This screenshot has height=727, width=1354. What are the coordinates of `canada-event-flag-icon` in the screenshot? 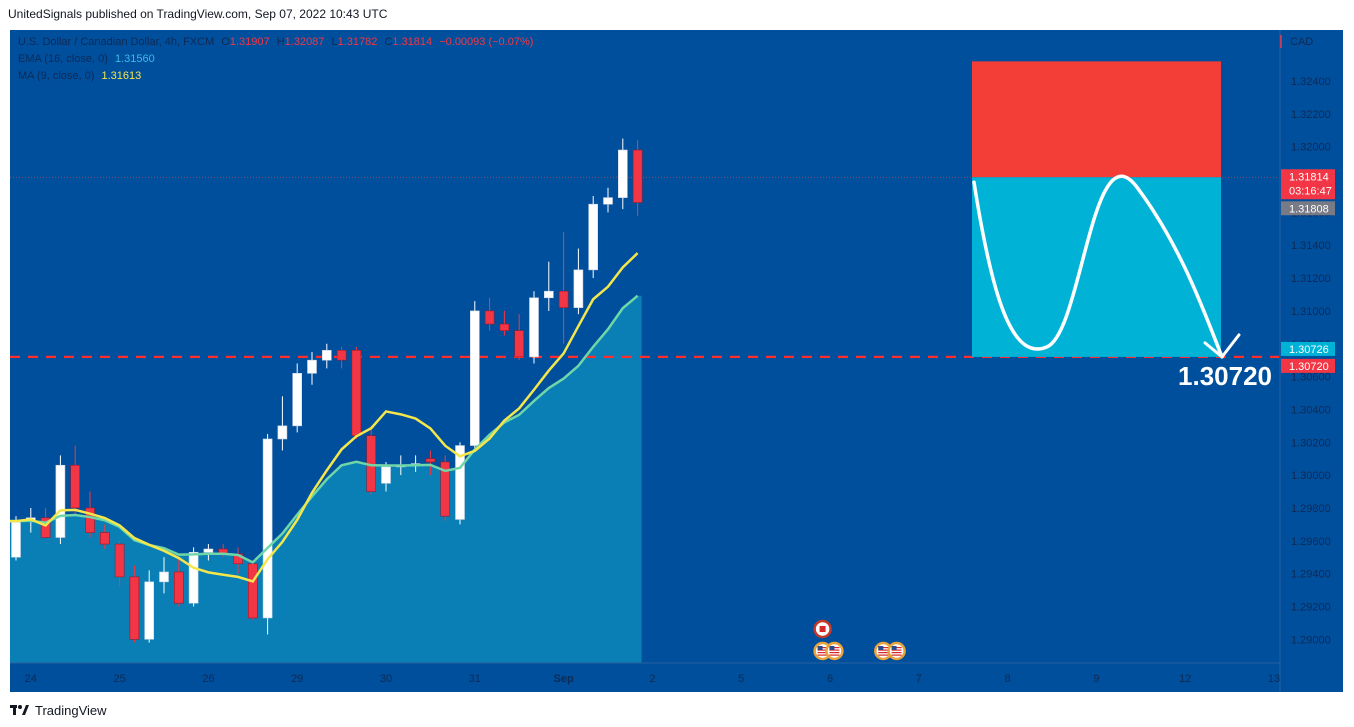 It's located at (822, 629).